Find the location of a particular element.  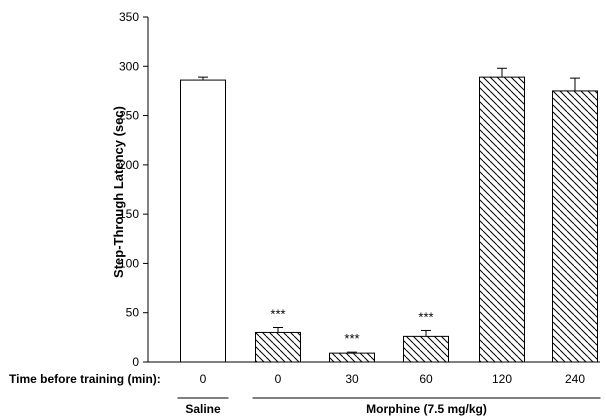

group-label: Morphine (7.5 mg/kg) is located at coordinates (426, 409).